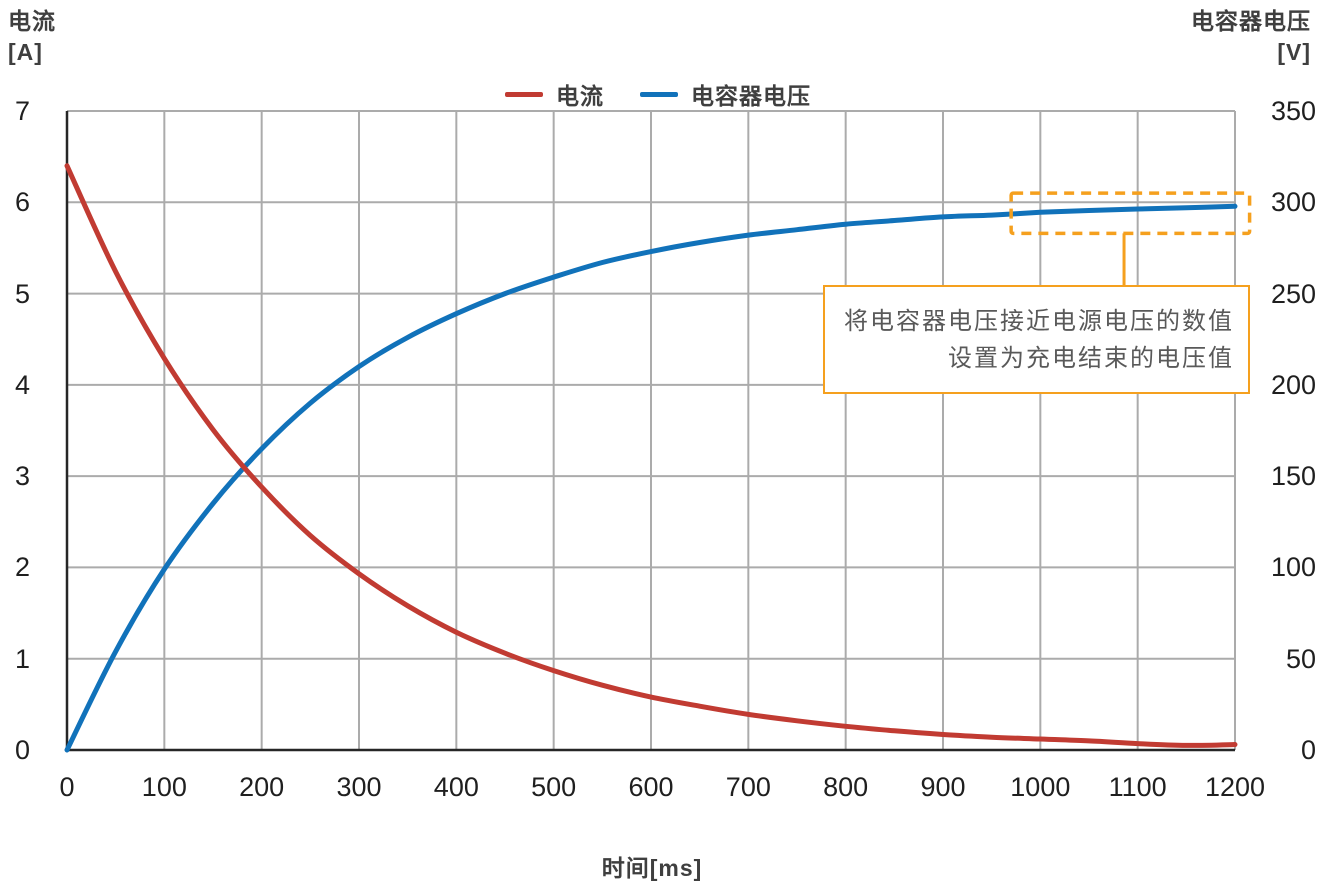 The image size is (1319, 883). I want to click on x-axis-tick-label: 400, so click(456, 787).